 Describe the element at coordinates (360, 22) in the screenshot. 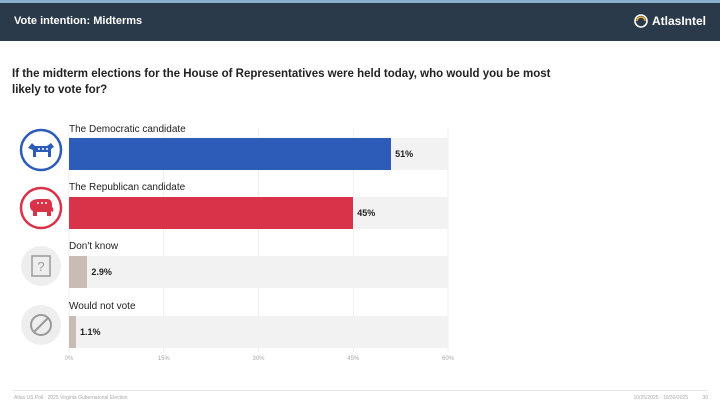

I see `header-bar: Vote intention: Midterms AtlasIntel` at that location.